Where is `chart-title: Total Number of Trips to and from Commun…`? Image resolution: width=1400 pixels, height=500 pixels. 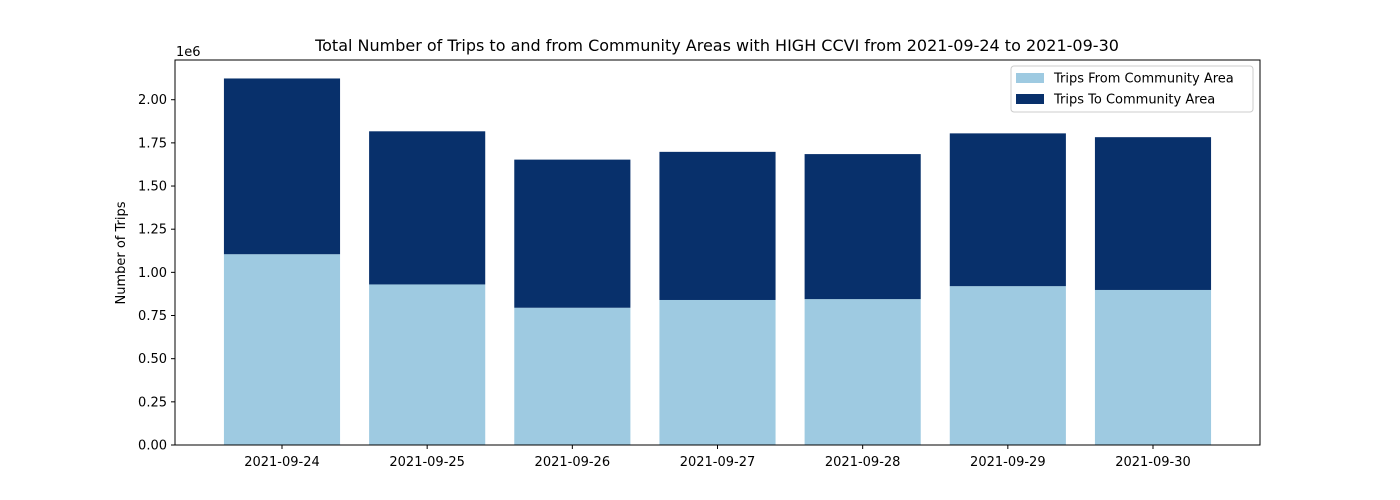
chart-title: Total Number of Trips to and from Commun… is located at coordinates (716, 45).